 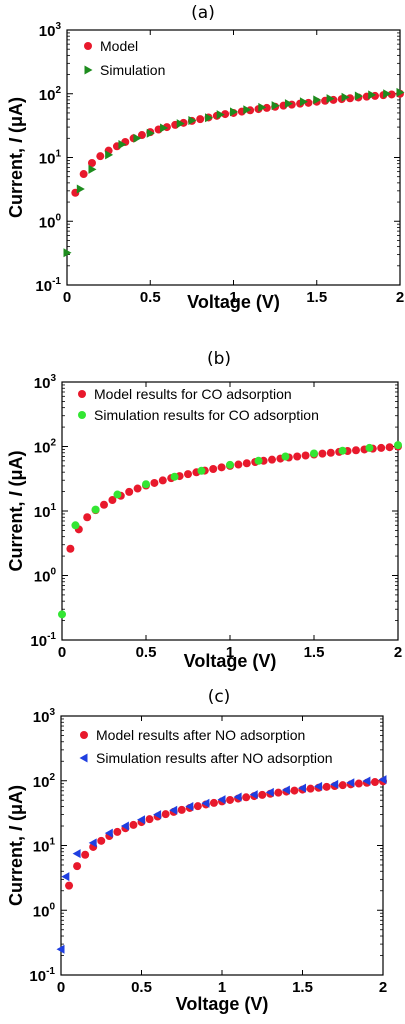 I want to click on y-tick-label: 10¹, so click(x=45, y=511).